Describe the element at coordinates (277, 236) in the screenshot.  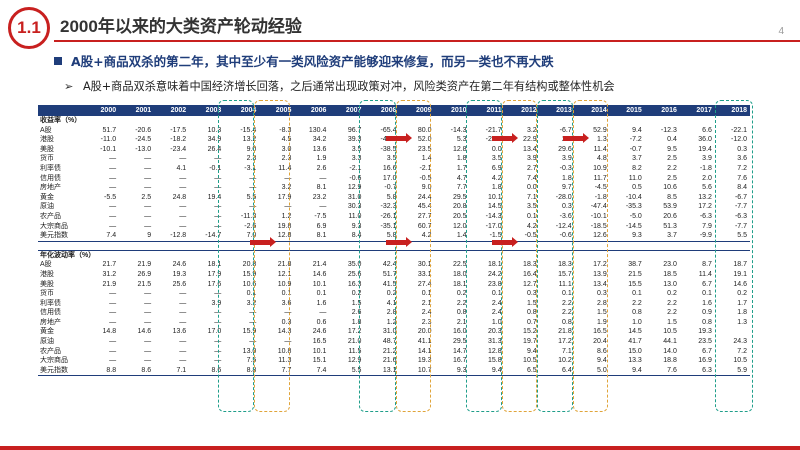
I see `table-cell: 12.8` at that location.